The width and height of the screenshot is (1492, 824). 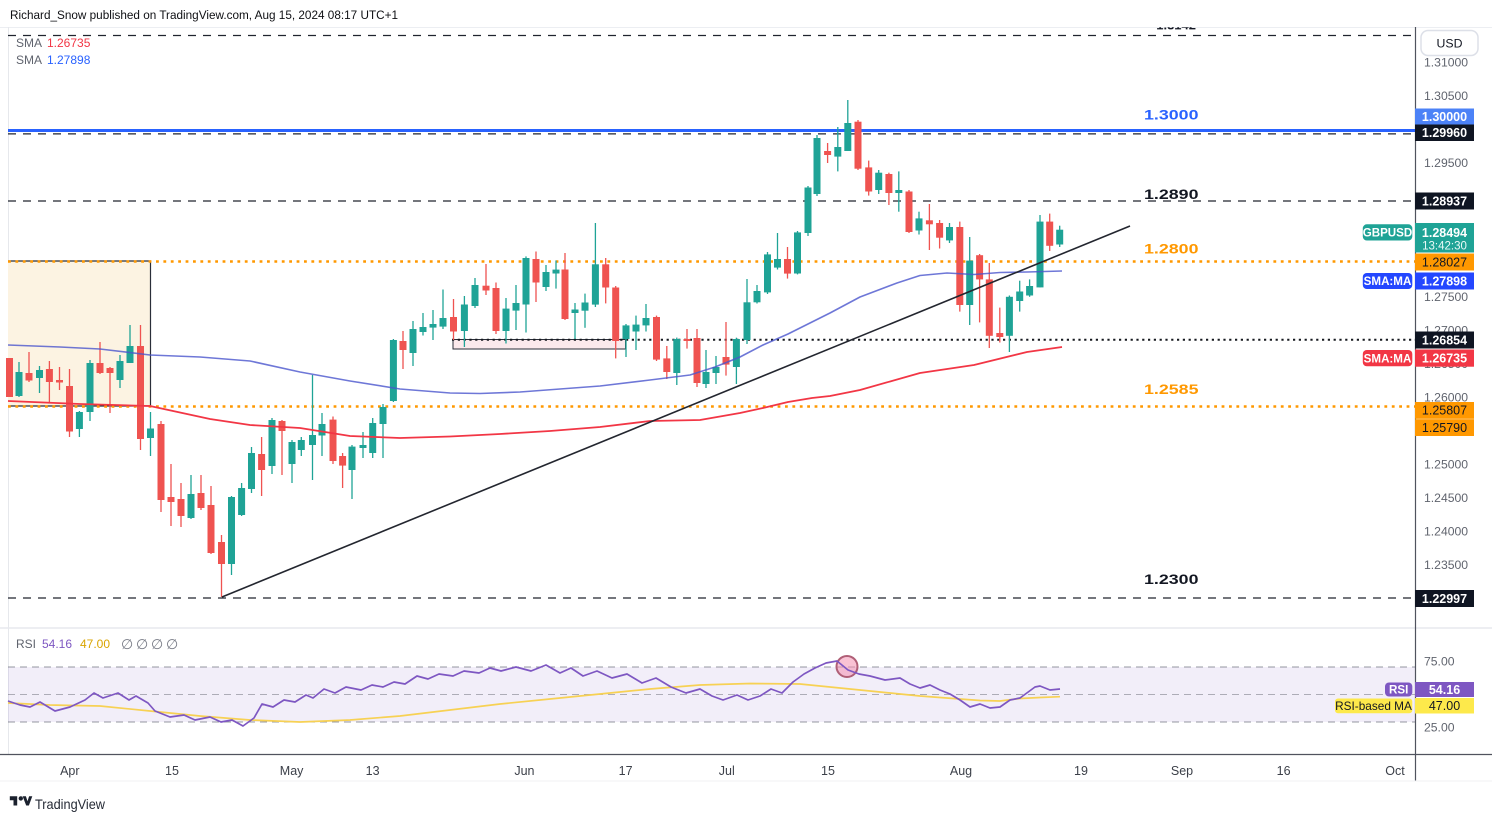 I want to click on svg-text: 1.27500, so click(x=1446, y=297).